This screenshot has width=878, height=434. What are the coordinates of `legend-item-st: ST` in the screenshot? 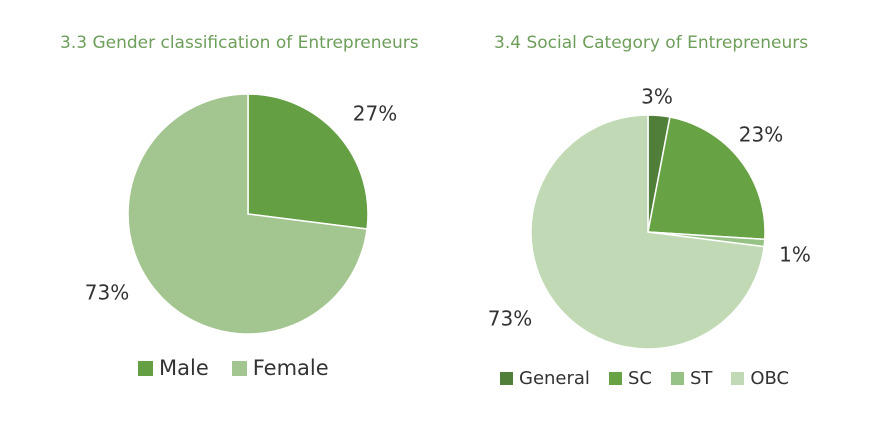 It's located at (691, 378).